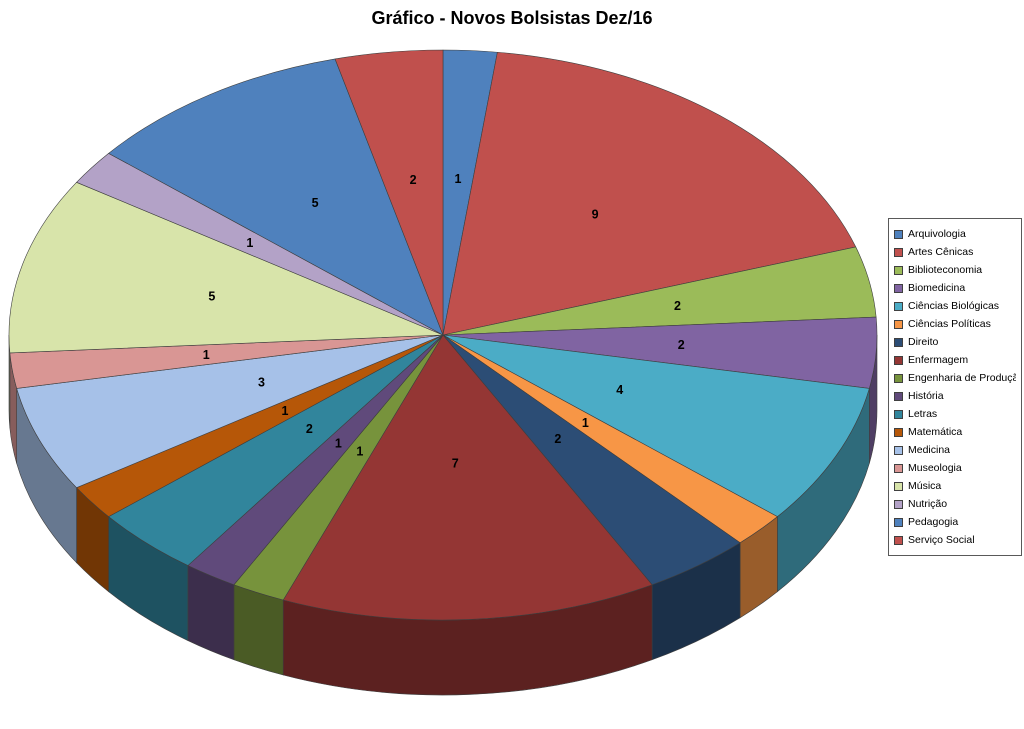 This screenshot has height=729, width=1024. Describe the element at coordinates (512, 18) in the screenshot. I see `chart-title: Gráfico - Novos Bolsistas Dez/16` at that location.